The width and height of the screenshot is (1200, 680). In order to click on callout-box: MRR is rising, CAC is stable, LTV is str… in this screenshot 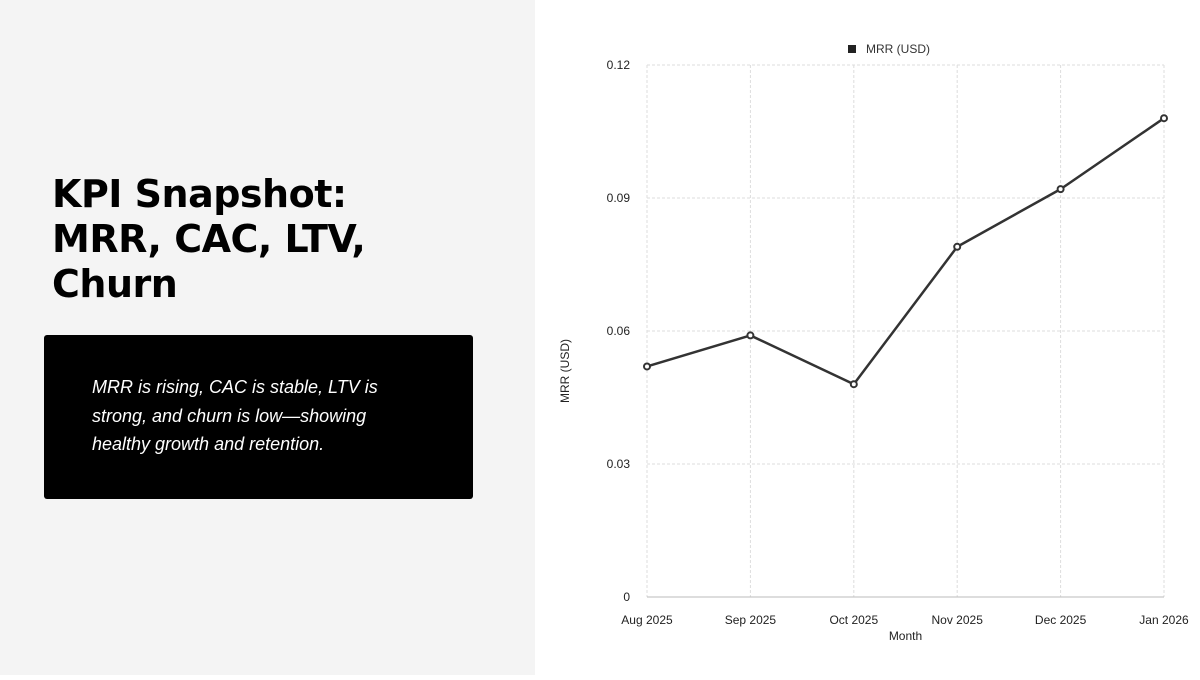, I will do `click(258, 417)`.